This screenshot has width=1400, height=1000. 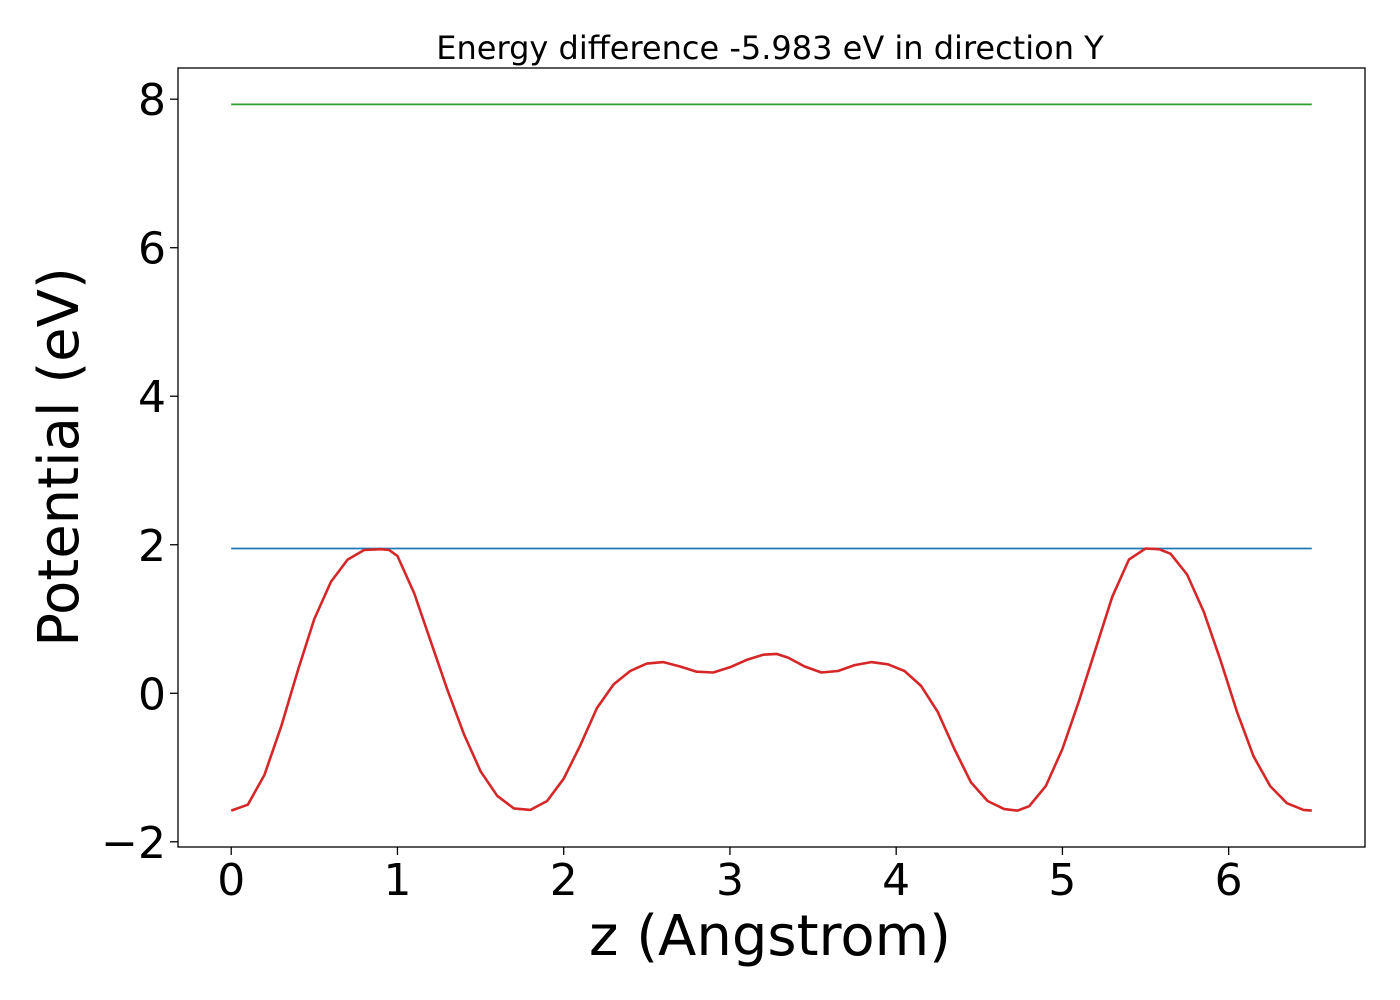 What do you see at coordinates (152, 100) in the screenshot?
I see `y-tick-label: 8` at bounding box center [152, 100].